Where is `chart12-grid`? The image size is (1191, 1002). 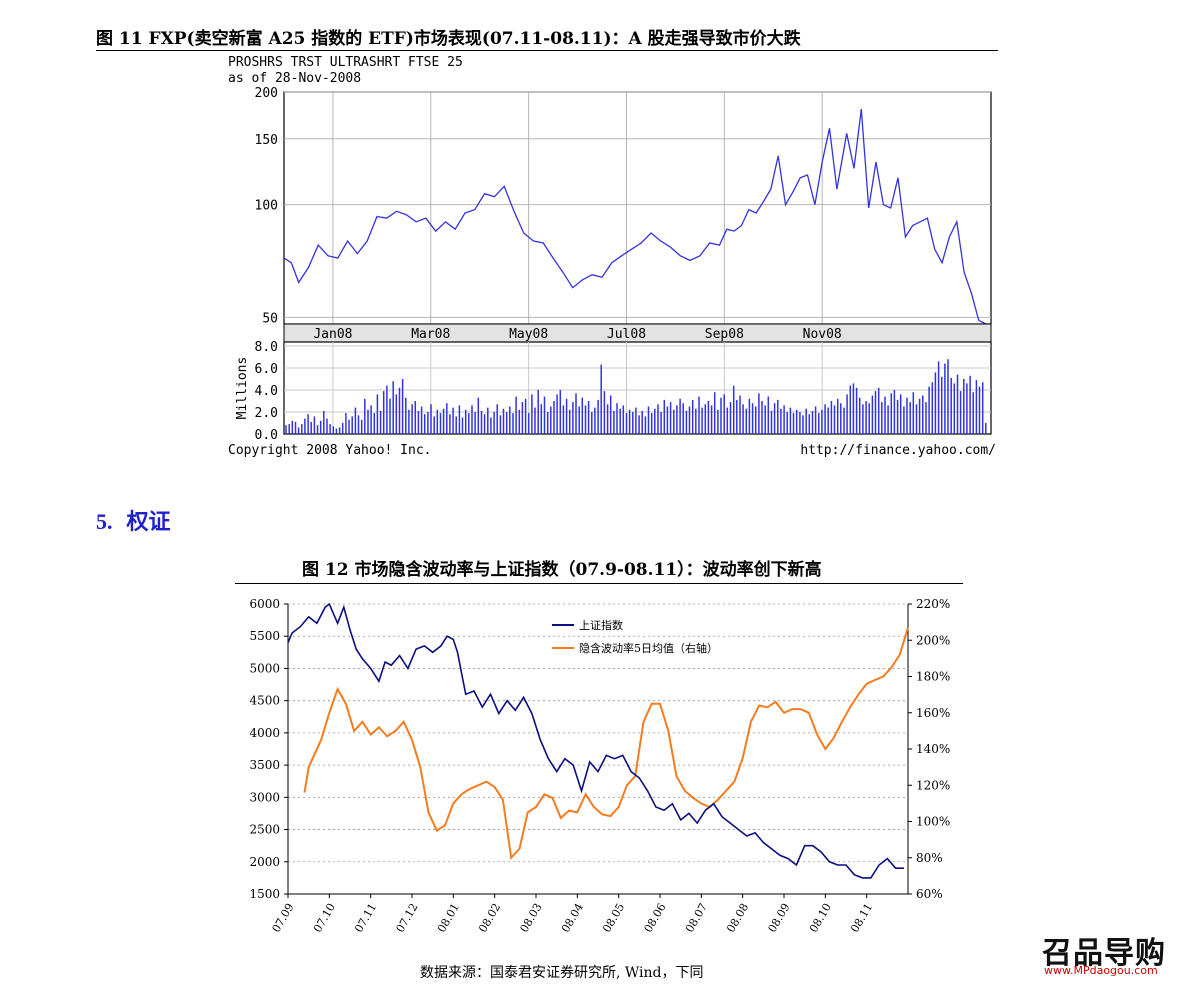
chart12-grid is located at coordinates (598, 733).